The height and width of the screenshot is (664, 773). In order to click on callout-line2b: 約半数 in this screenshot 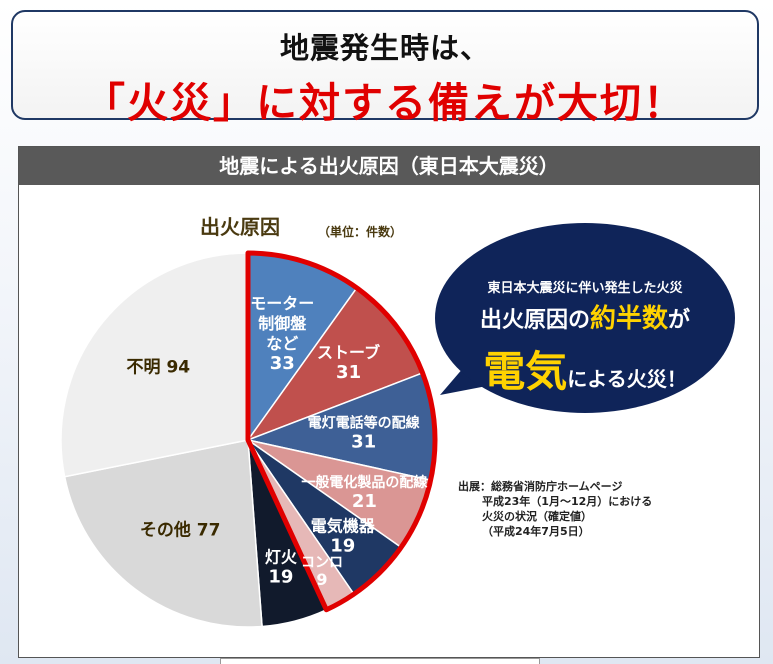, I will do `click(629, 318)`.